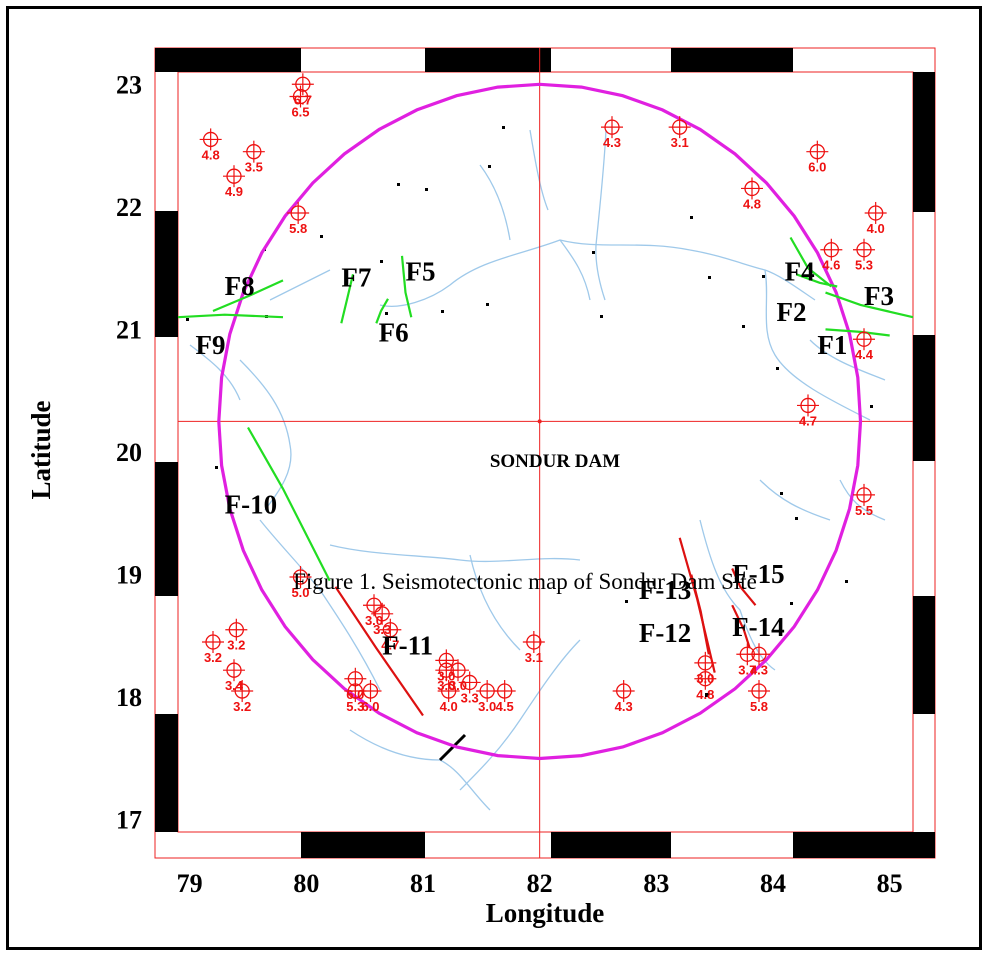 This screenshot has width=992, height=958. I want to click on x-tick-label: 84, so click(773, 883).